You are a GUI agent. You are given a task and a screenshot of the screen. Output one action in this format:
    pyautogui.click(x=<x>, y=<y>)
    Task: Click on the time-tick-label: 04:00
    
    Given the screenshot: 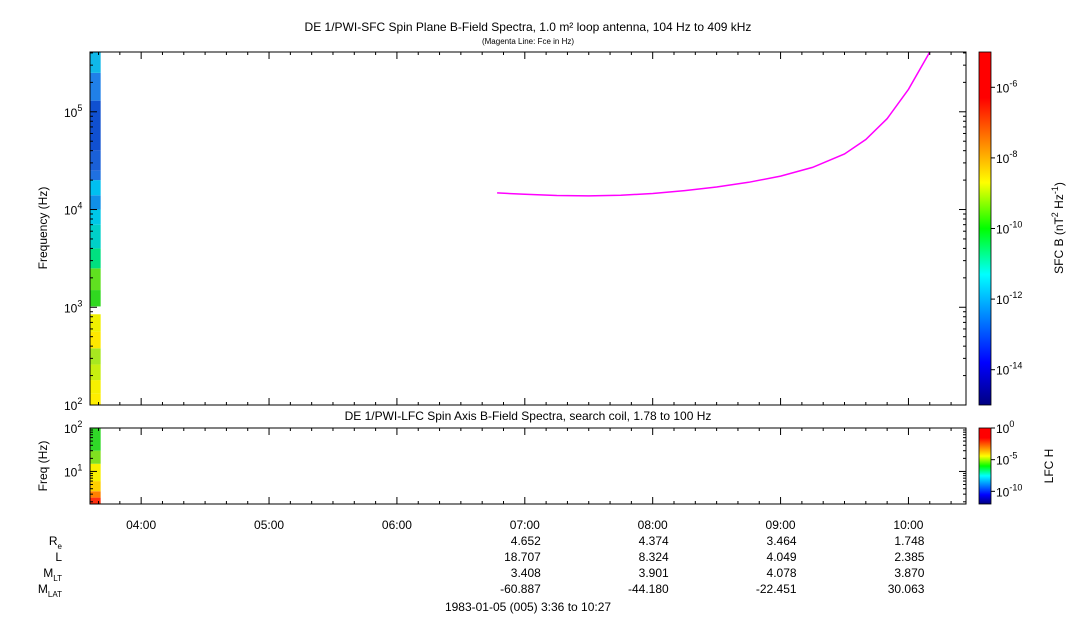 What is the action you would take?
    pyautogui.click(x=141, y=525)
    